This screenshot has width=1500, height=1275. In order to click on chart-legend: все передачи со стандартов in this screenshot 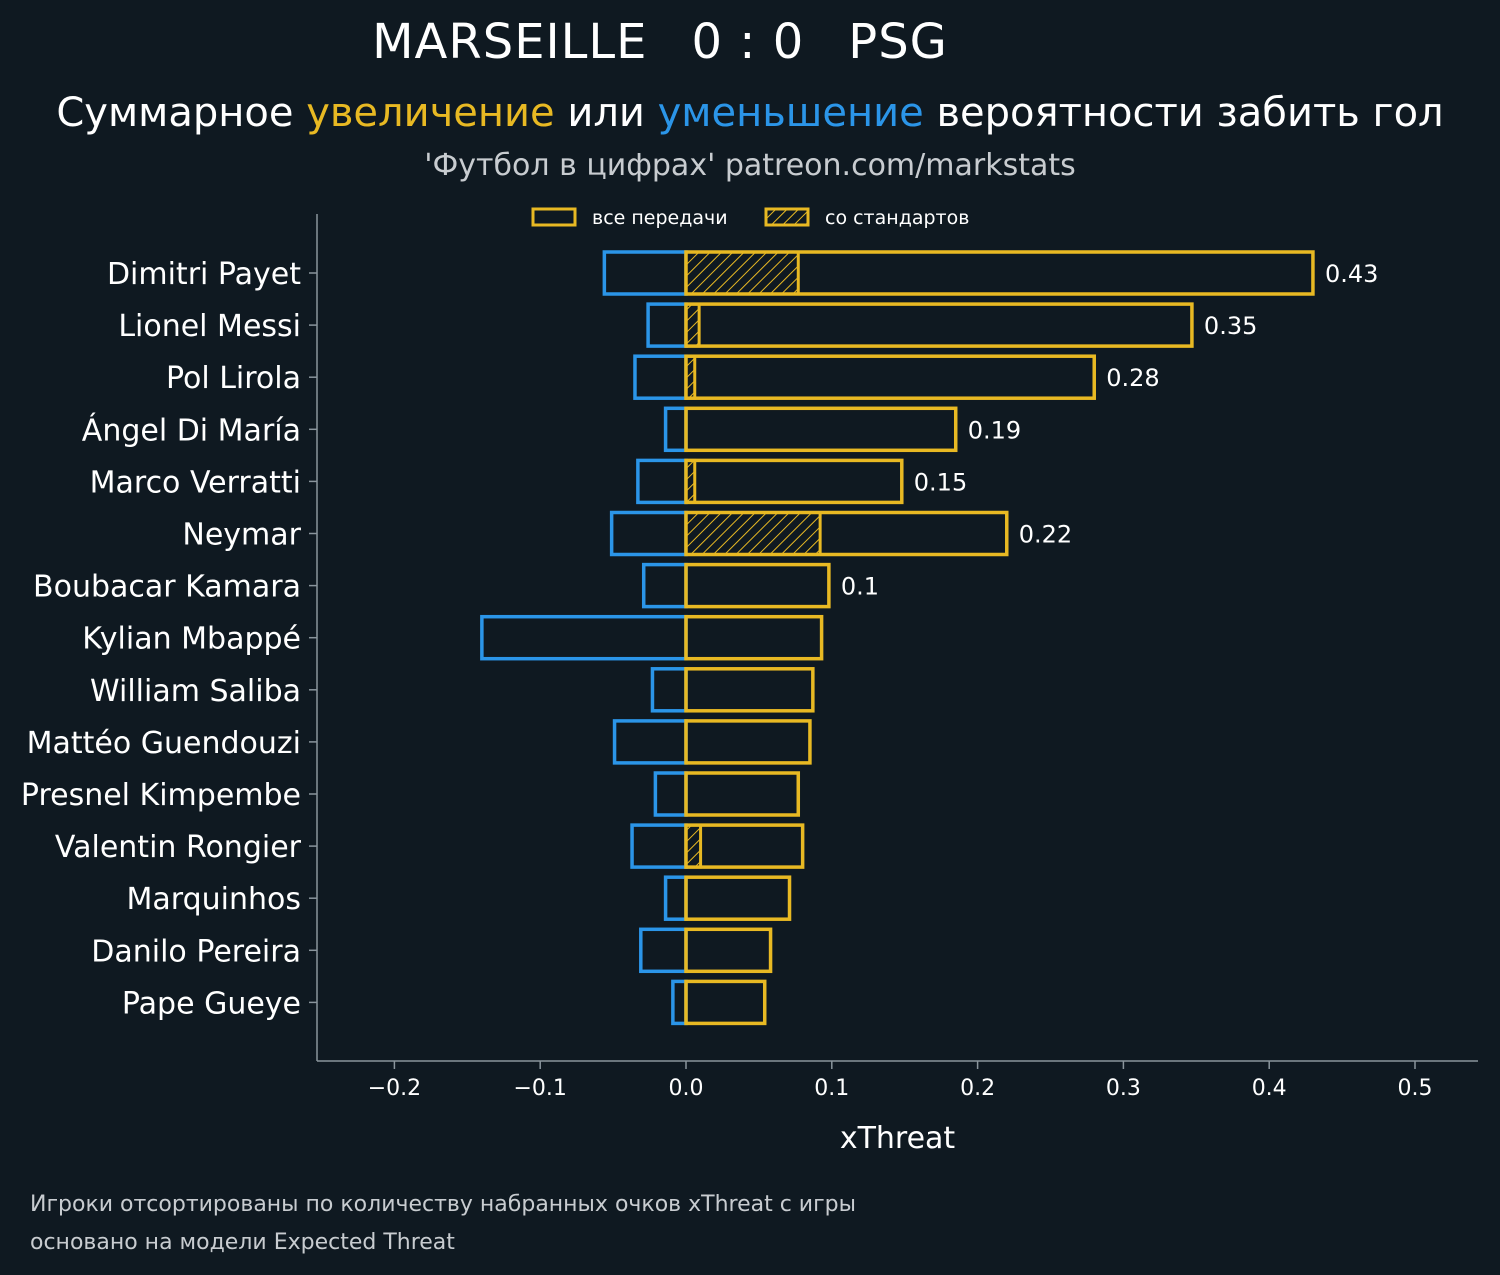, I will do `click(750, 218)`.